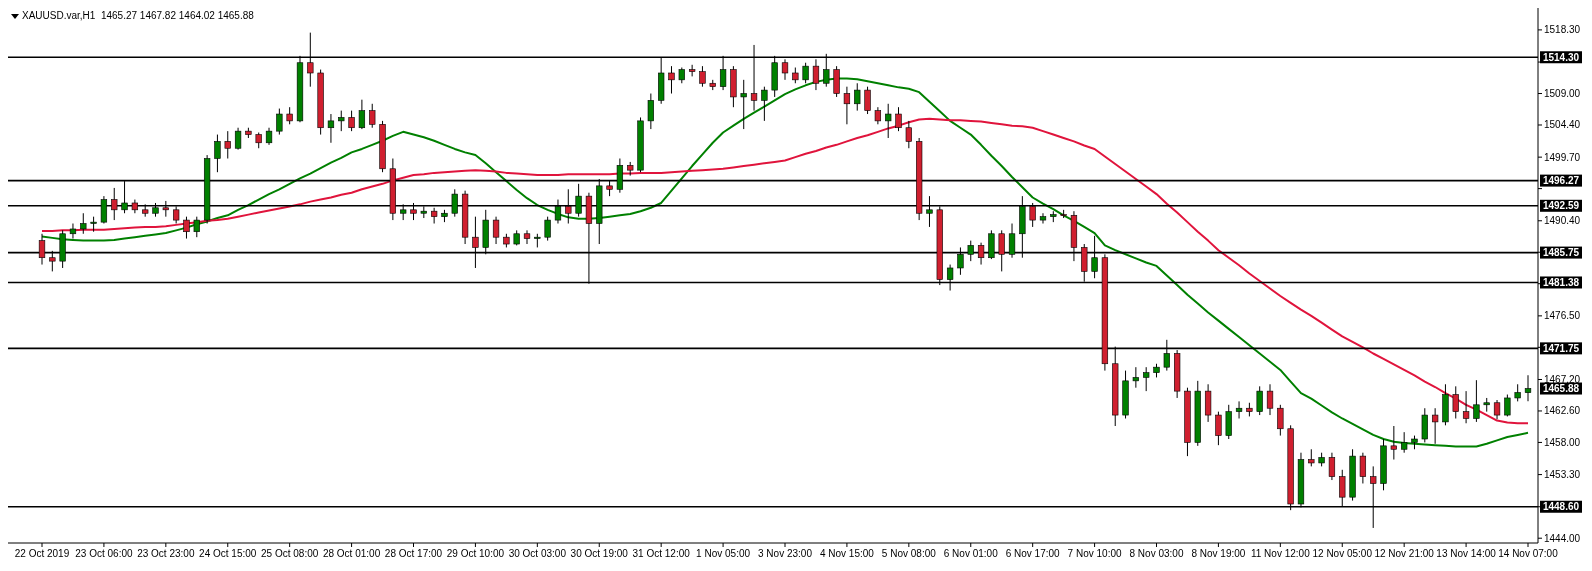 The image size is (1592, 571). What do you see at coordinates (138, 15) in the screenshot?
I see `chart-title: XAUUSD.var,H1 1465.27 1467.82 1464.02 1465.88` at bounding box center [138, 15].